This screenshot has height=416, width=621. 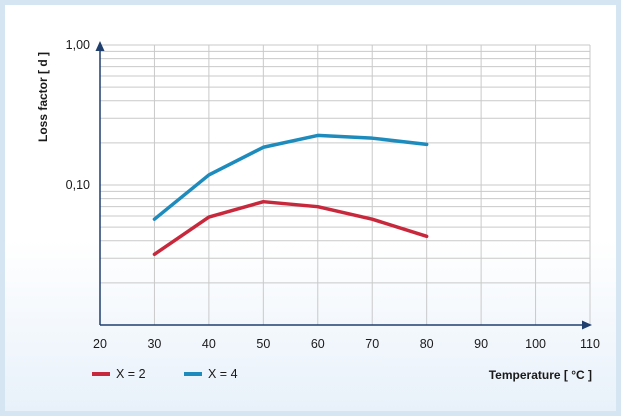 I want to click on legend-label-1: X = 2, so click(x=131, y=374).